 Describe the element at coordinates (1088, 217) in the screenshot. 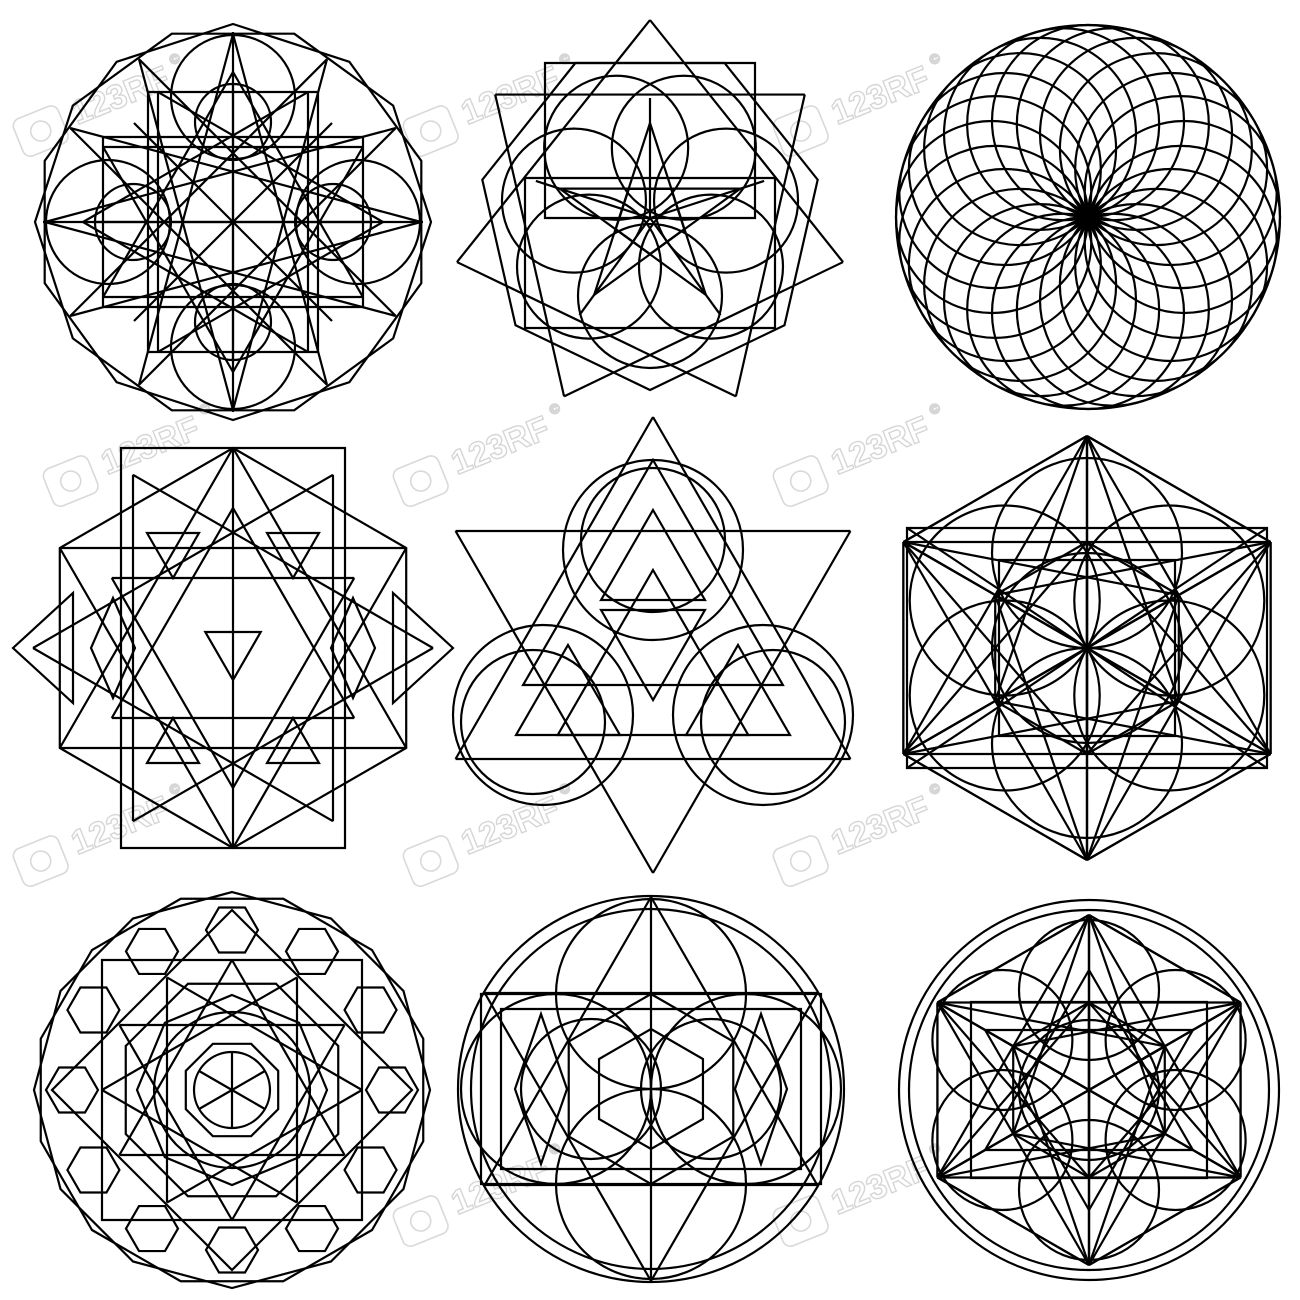

I see `symbol-torus-circles` at that location.